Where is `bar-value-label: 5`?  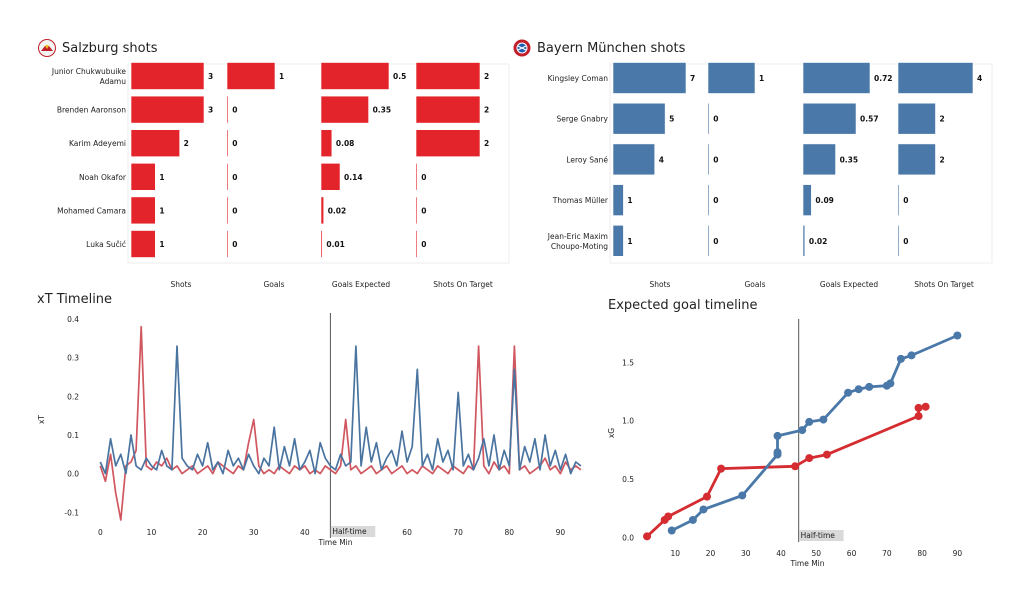
bar-value-label: 5 is located at coordinates (671, 119).